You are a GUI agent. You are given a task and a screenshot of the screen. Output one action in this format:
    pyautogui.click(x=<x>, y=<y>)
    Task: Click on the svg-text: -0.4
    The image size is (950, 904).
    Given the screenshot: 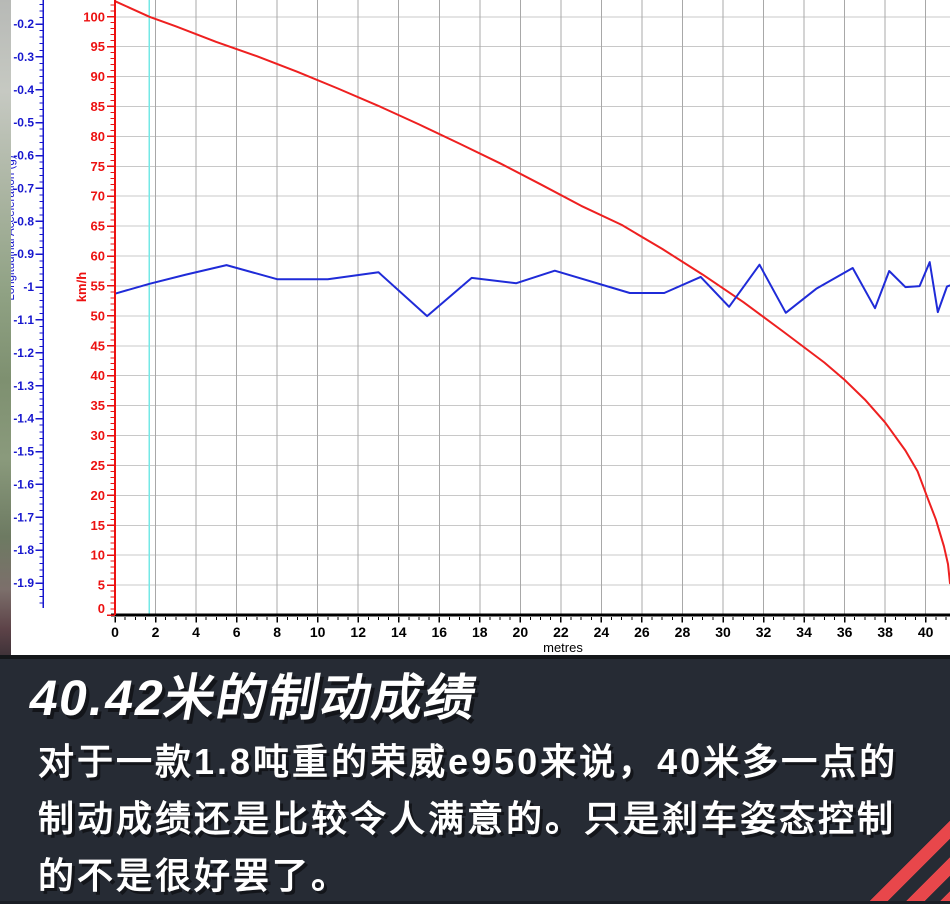 What is the action you would take?
    pyautogui.click(x=23, y=90)
    